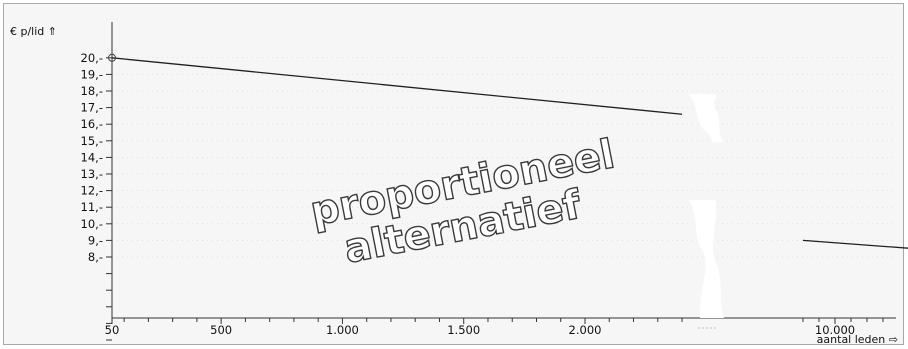 This screenshot has height=349, width=908. Describe the element at coordinates (92, 124) in the screenshot. I see `y-tick-label: 16,-` at that location.